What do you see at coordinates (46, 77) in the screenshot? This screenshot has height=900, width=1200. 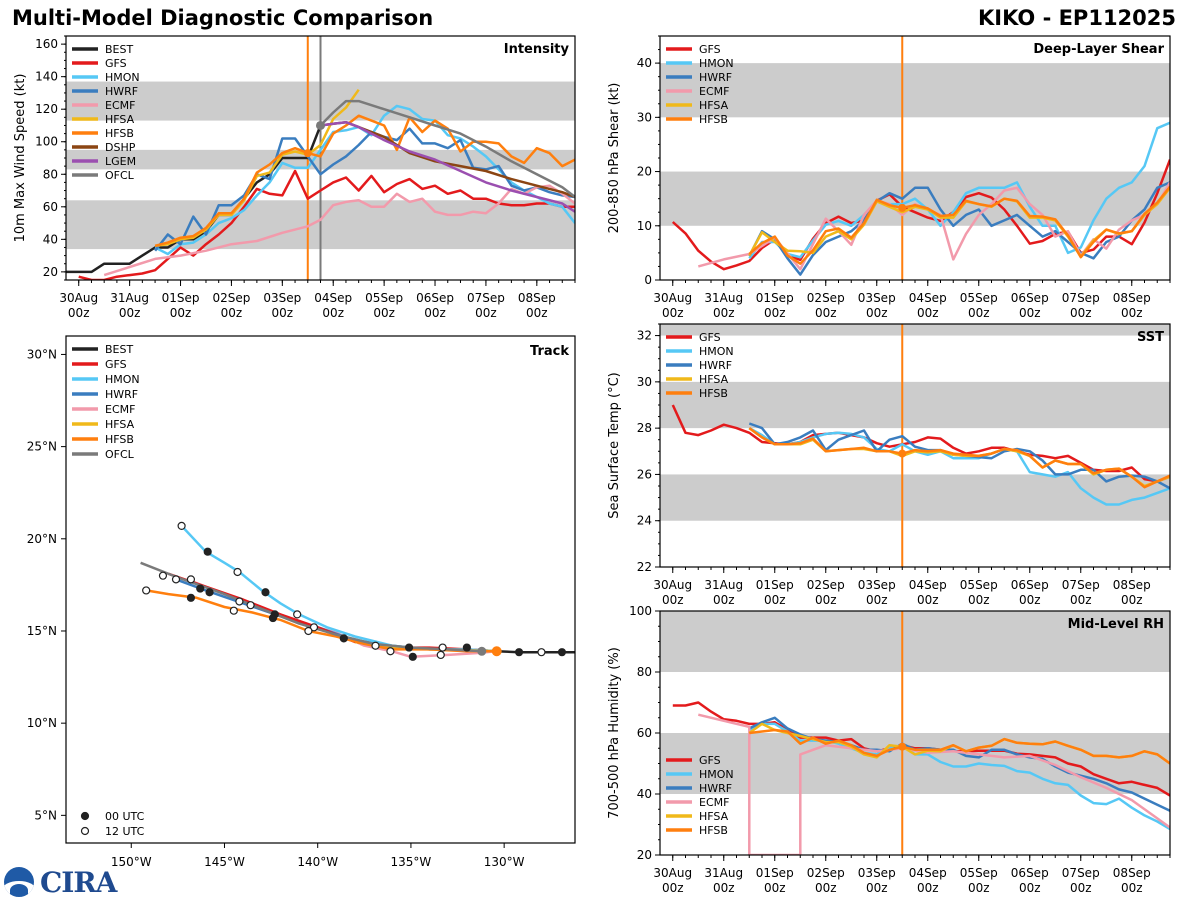 I see `y-tick-label: 140` at bounding box center [46, 77].